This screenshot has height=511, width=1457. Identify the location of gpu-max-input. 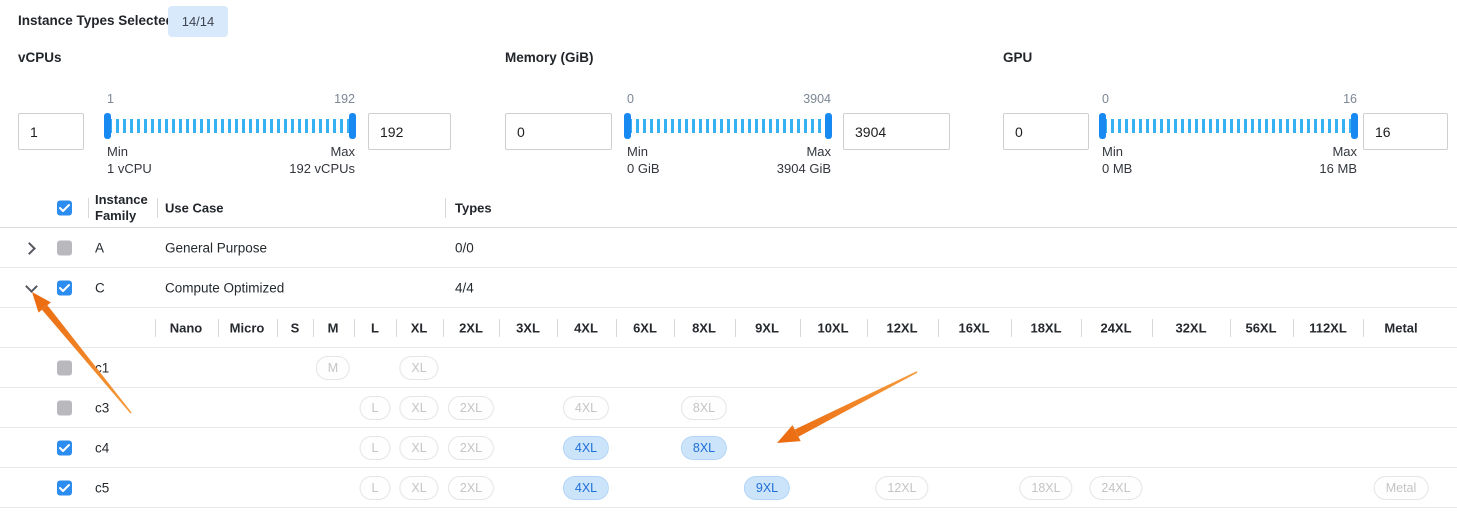
(1405, 131).